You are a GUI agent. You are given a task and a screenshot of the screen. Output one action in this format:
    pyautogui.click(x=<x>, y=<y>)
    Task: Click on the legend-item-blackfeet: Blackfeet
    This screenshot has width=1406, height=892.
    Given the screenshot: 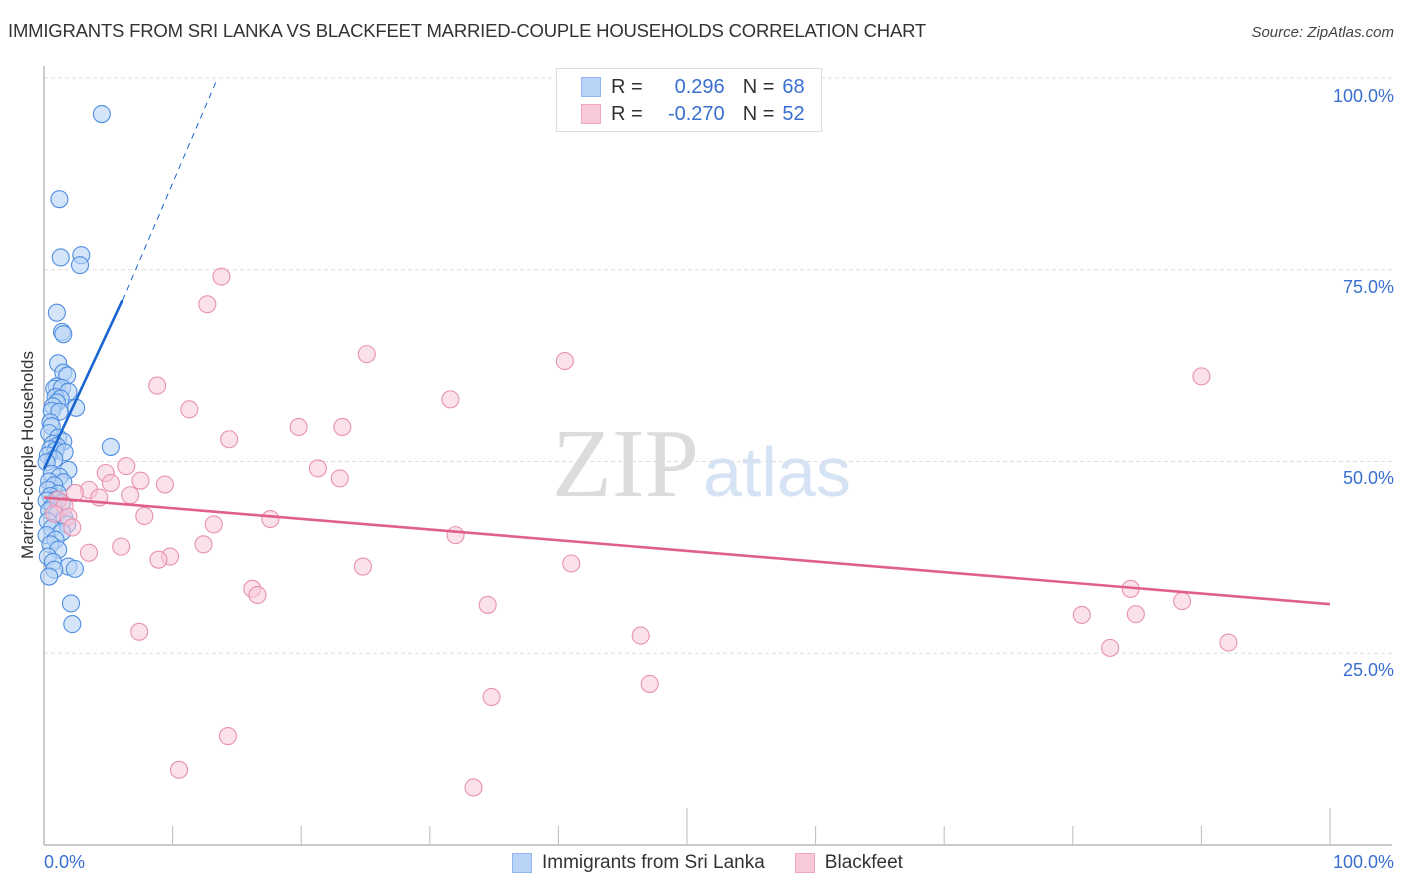 What is the action you would take?
    pyautogui.click(x=848, y=863)
    